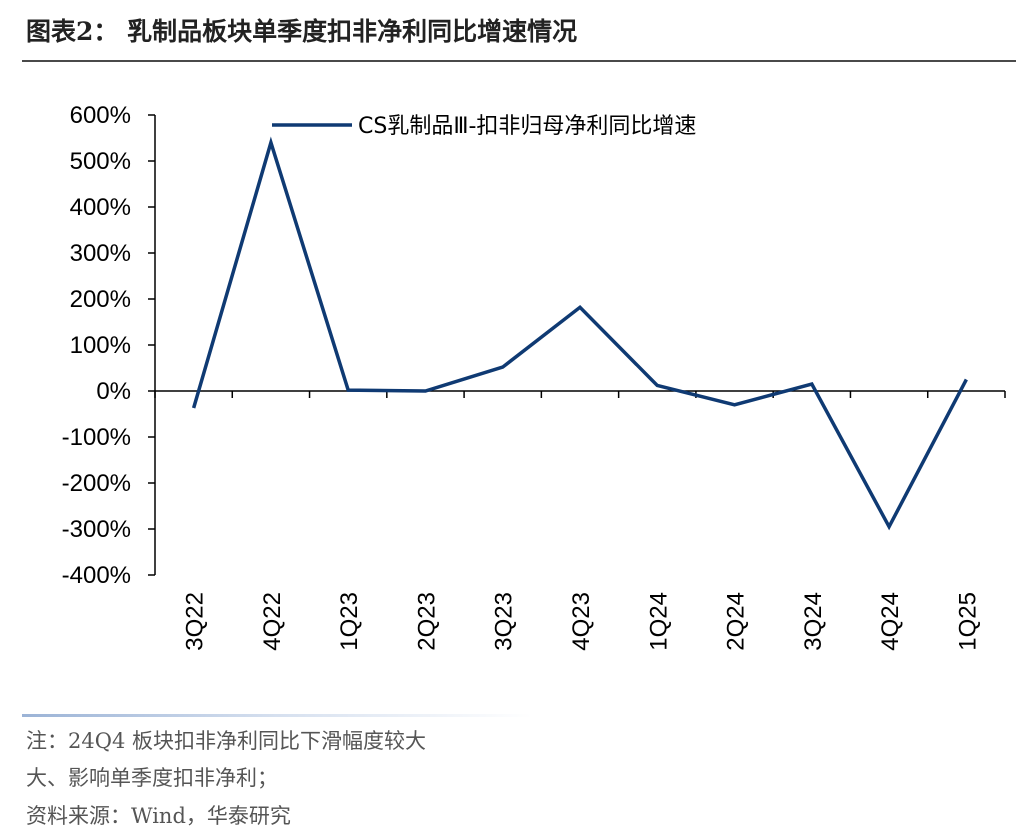  I want to click on y-tick-label: 600%, so click(100, 115).